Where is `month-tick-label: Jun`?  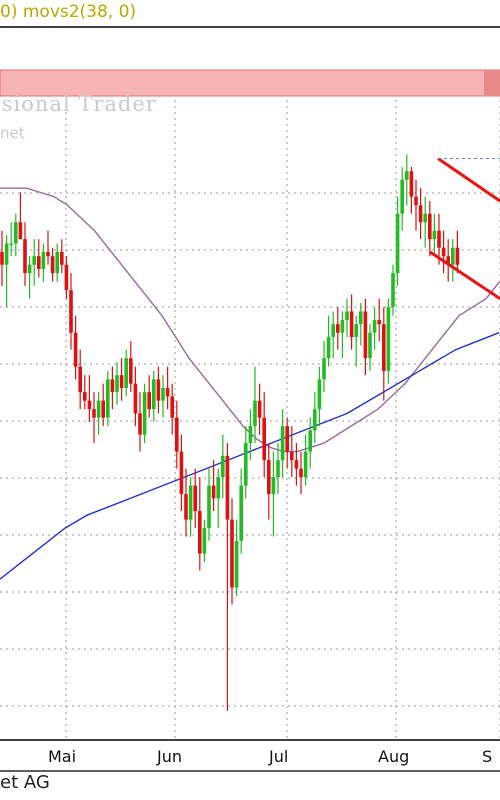
month-tick-label: Jun is located at coordinates (169, 756).